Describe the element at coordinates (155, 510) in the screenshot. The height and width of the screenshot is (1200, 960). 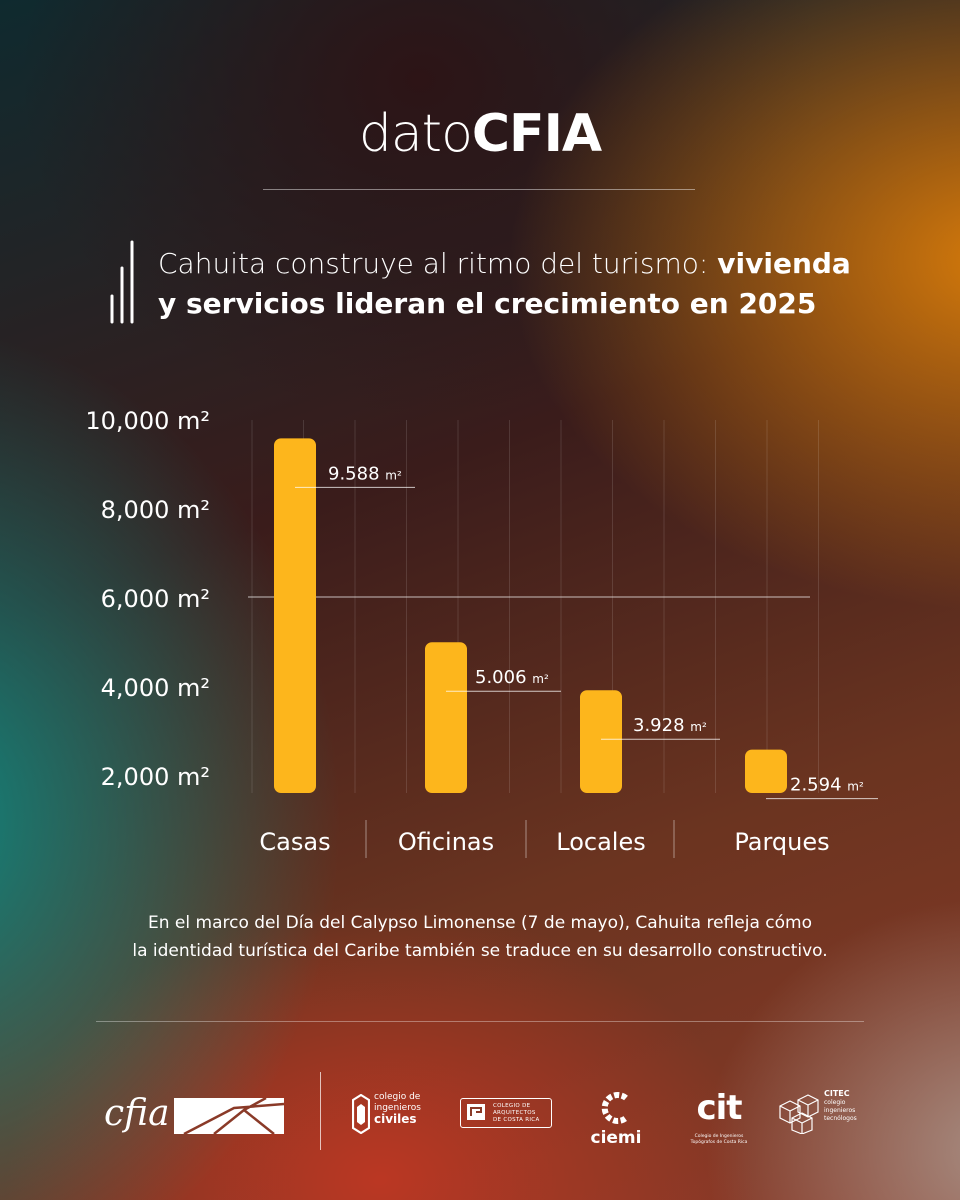
I see `y-tick-label: 8,000 m²` at that location.